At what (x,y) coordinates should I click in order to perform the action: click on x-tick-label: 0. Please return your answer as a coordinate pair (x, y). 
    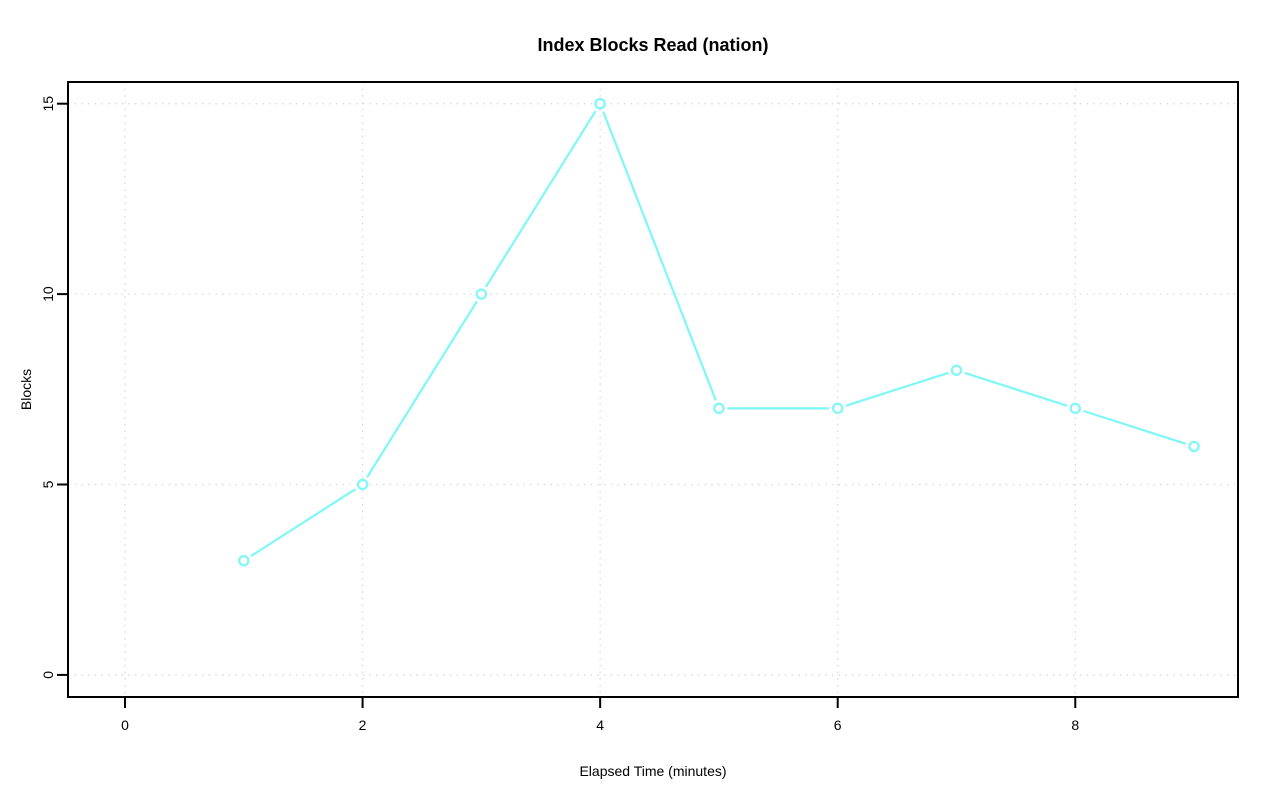
    Looking at the image, I should click on (125, 725).